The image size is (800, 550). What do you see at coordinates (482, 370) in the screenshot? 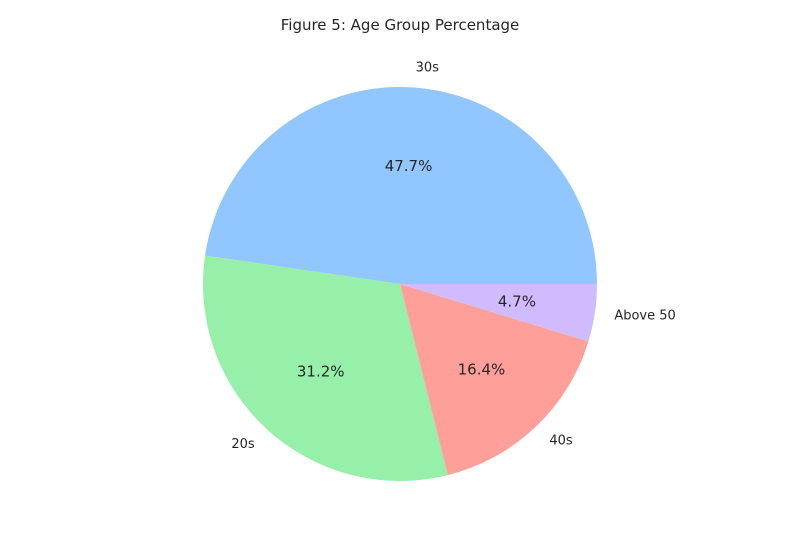
I see `percentage-label-40s: 16.4%` at bounding box center [482, 370].